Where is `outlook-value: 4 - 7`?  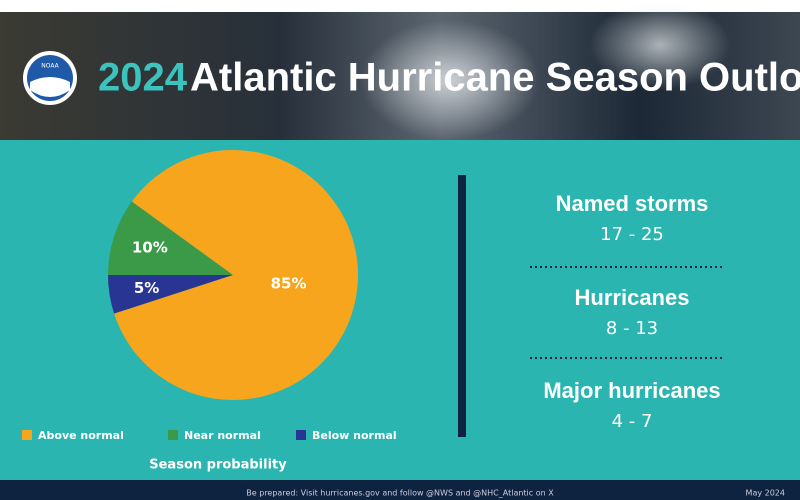
outlook-value: 4 - 7 is located at coordinates (632, 421).